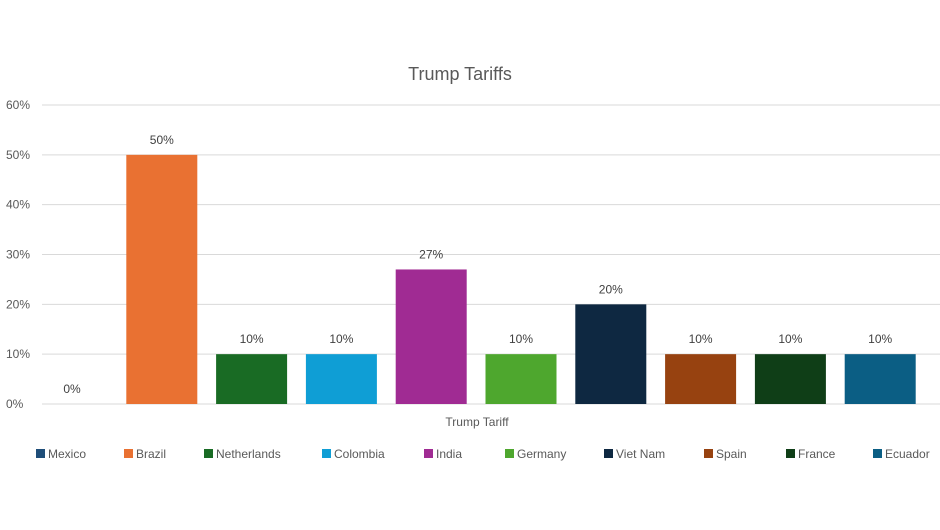 Image resolution: width=940 pixels, height=530 pixels. Describe the element at coordinates (731, 454) in the screenshot. I see `legend-label: Spain` at that location.